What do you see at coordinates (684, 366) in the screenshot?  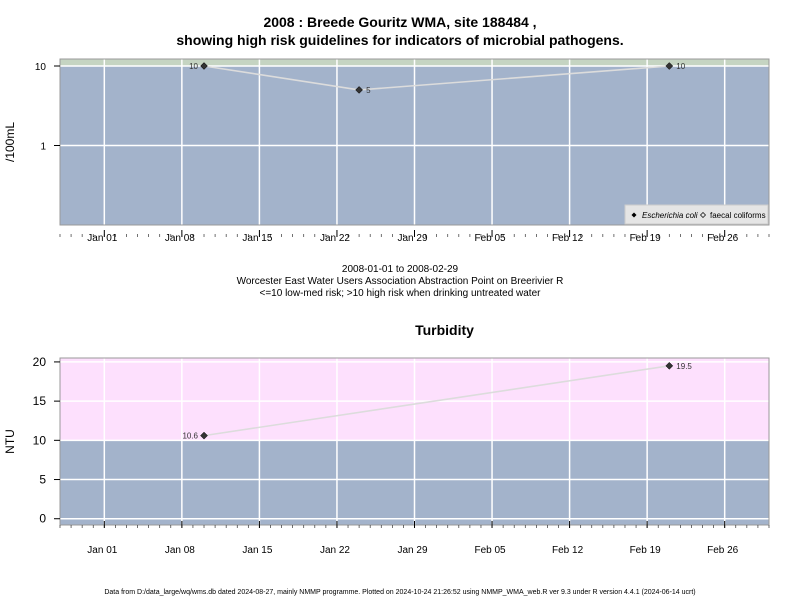 I see `data-point-label: 19.5` at bounding box center [684, 366].